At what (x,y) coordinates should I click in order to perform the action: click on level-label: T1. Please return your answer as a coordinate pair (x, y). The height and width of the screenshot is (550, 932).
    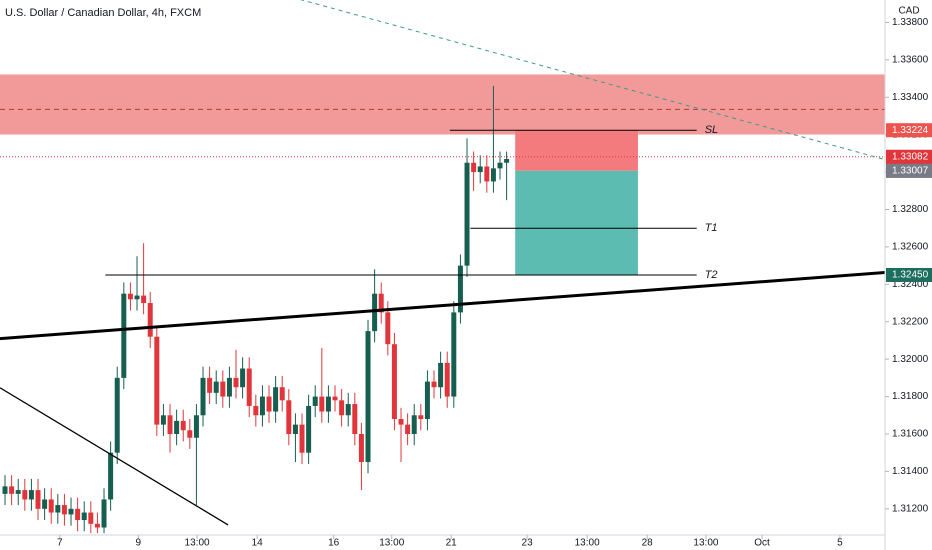
    Looking at the image, I should click on (711, 228).